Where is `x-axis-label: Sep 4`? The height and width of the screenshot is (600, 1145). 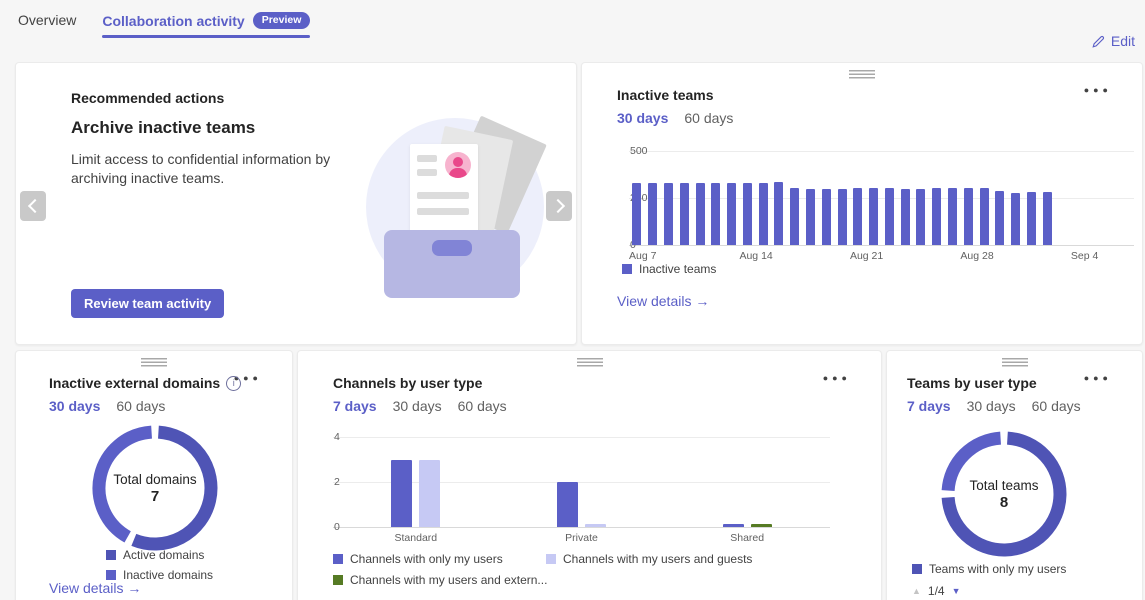 x-axis-label: Sep 4 is located at coordinates (1084, 256).